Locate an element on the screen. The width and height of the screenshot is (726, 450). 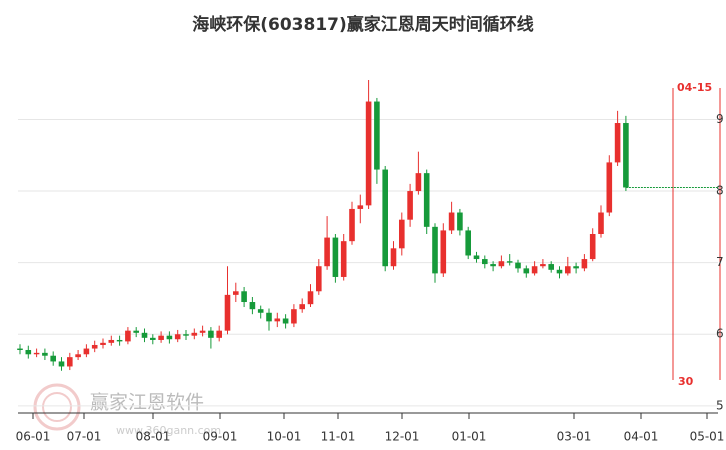
x-tick-label: 09-01 is located at coordinates (220, 437).